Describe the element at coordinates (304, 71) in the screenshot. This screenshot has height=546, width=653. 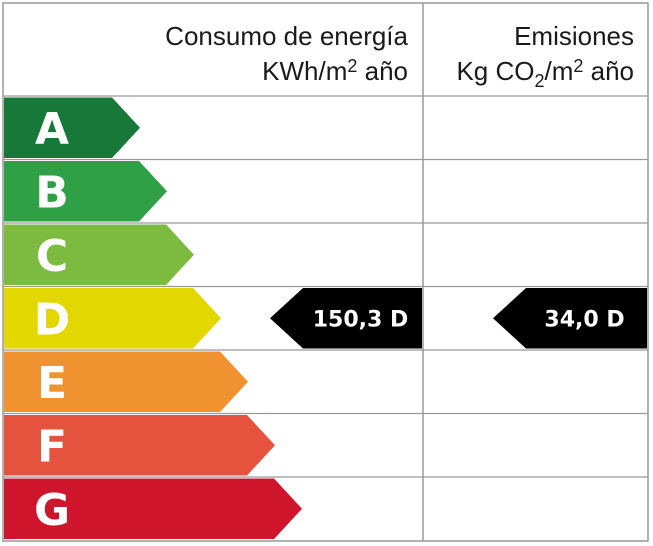
I see `unit-part: KWh/m` at that location.